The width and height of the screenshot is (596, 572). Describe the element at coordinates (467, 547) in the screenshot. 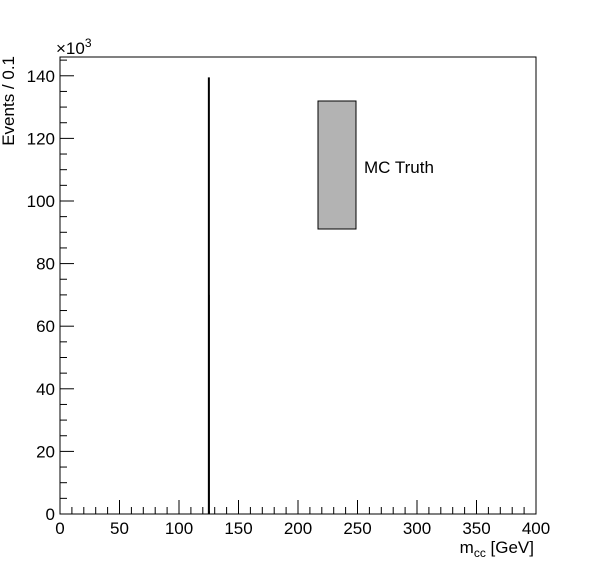

I see `x-axis-title-main: m` at that location.